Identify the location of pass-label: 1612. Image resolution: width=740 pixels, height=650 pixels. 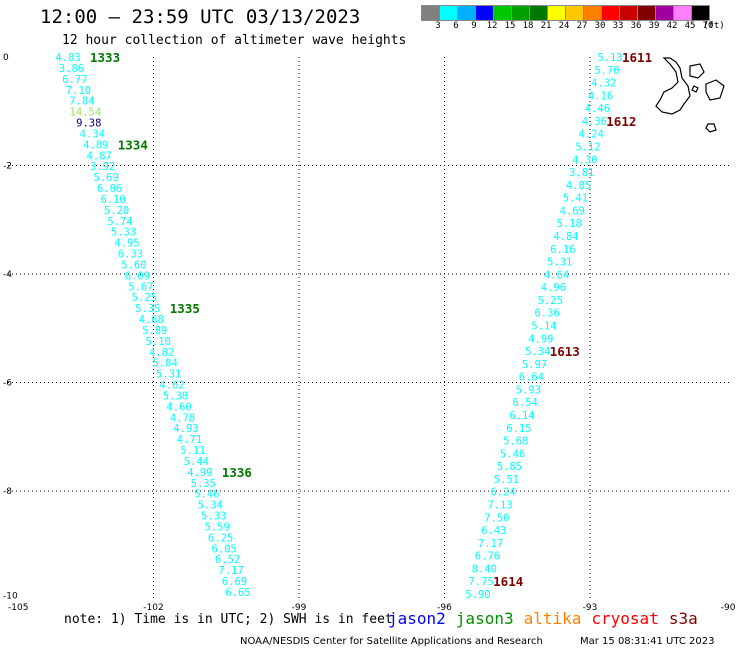
(621, 121).